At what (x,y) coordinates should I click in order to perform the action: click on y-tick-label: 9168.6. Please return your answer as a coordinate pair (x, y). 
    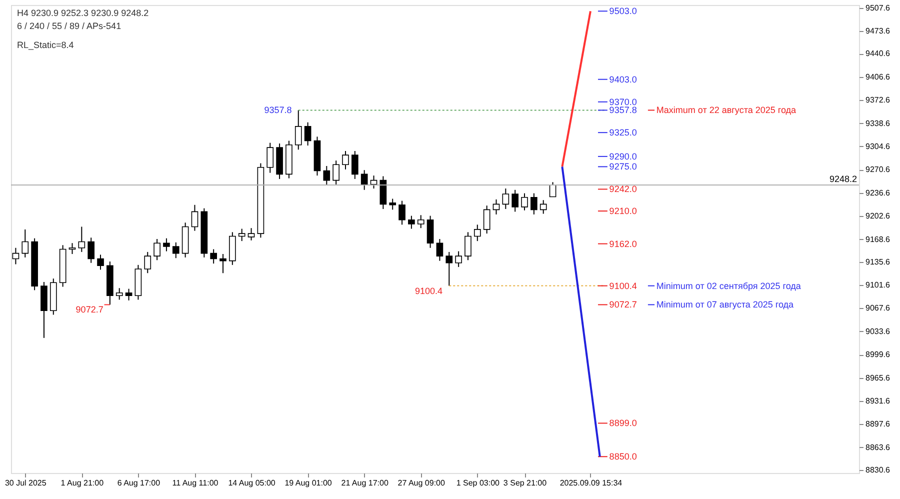
    Looking at the image, I should click on (878, 239).